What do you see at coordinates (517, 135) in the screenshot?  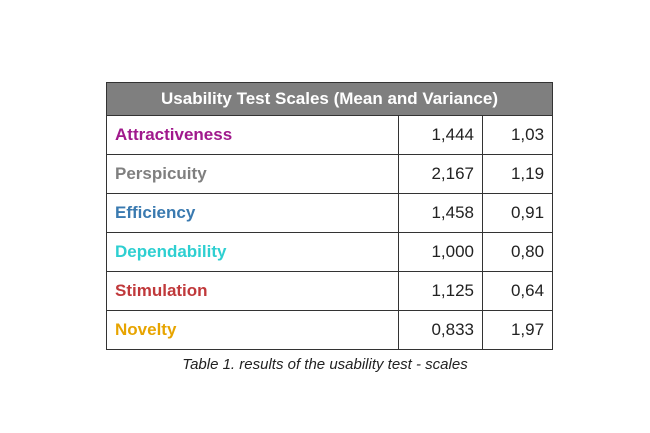 I see `variance-value: 1,03` at bounding box center [517, 135].